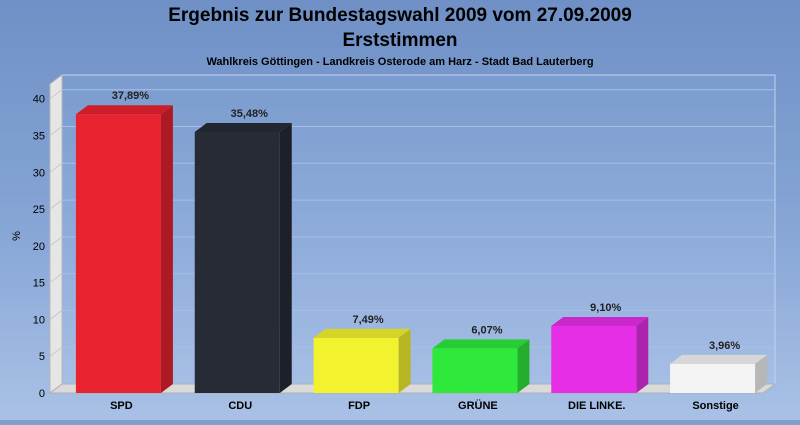  I want to click on y-tick-label: 40, so click(39, 100).